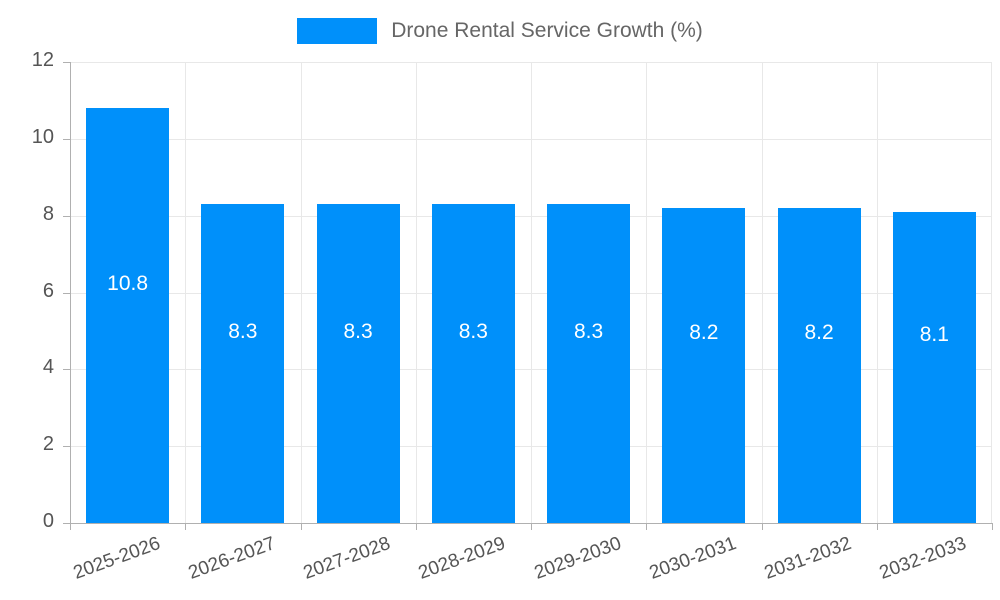 The width and height of the screenshot is (1000, 600). Describe the element at coordinates (128, 283) in the screenshot. I see `bar-value-label: 10.8` at that location.